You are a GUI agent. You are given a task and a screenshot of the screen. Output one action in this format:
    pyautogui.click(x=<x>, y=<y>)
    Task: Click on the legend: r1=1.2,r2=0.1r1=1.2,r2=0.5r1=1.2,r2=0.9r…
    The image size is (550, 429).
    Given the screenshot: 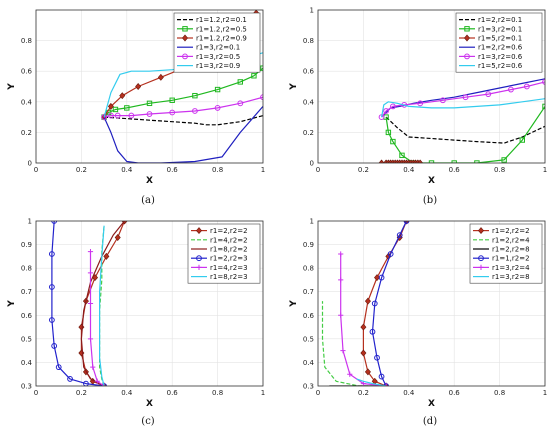 What is the action you would take?
    pyautogui.click(x=217, y=42)
    